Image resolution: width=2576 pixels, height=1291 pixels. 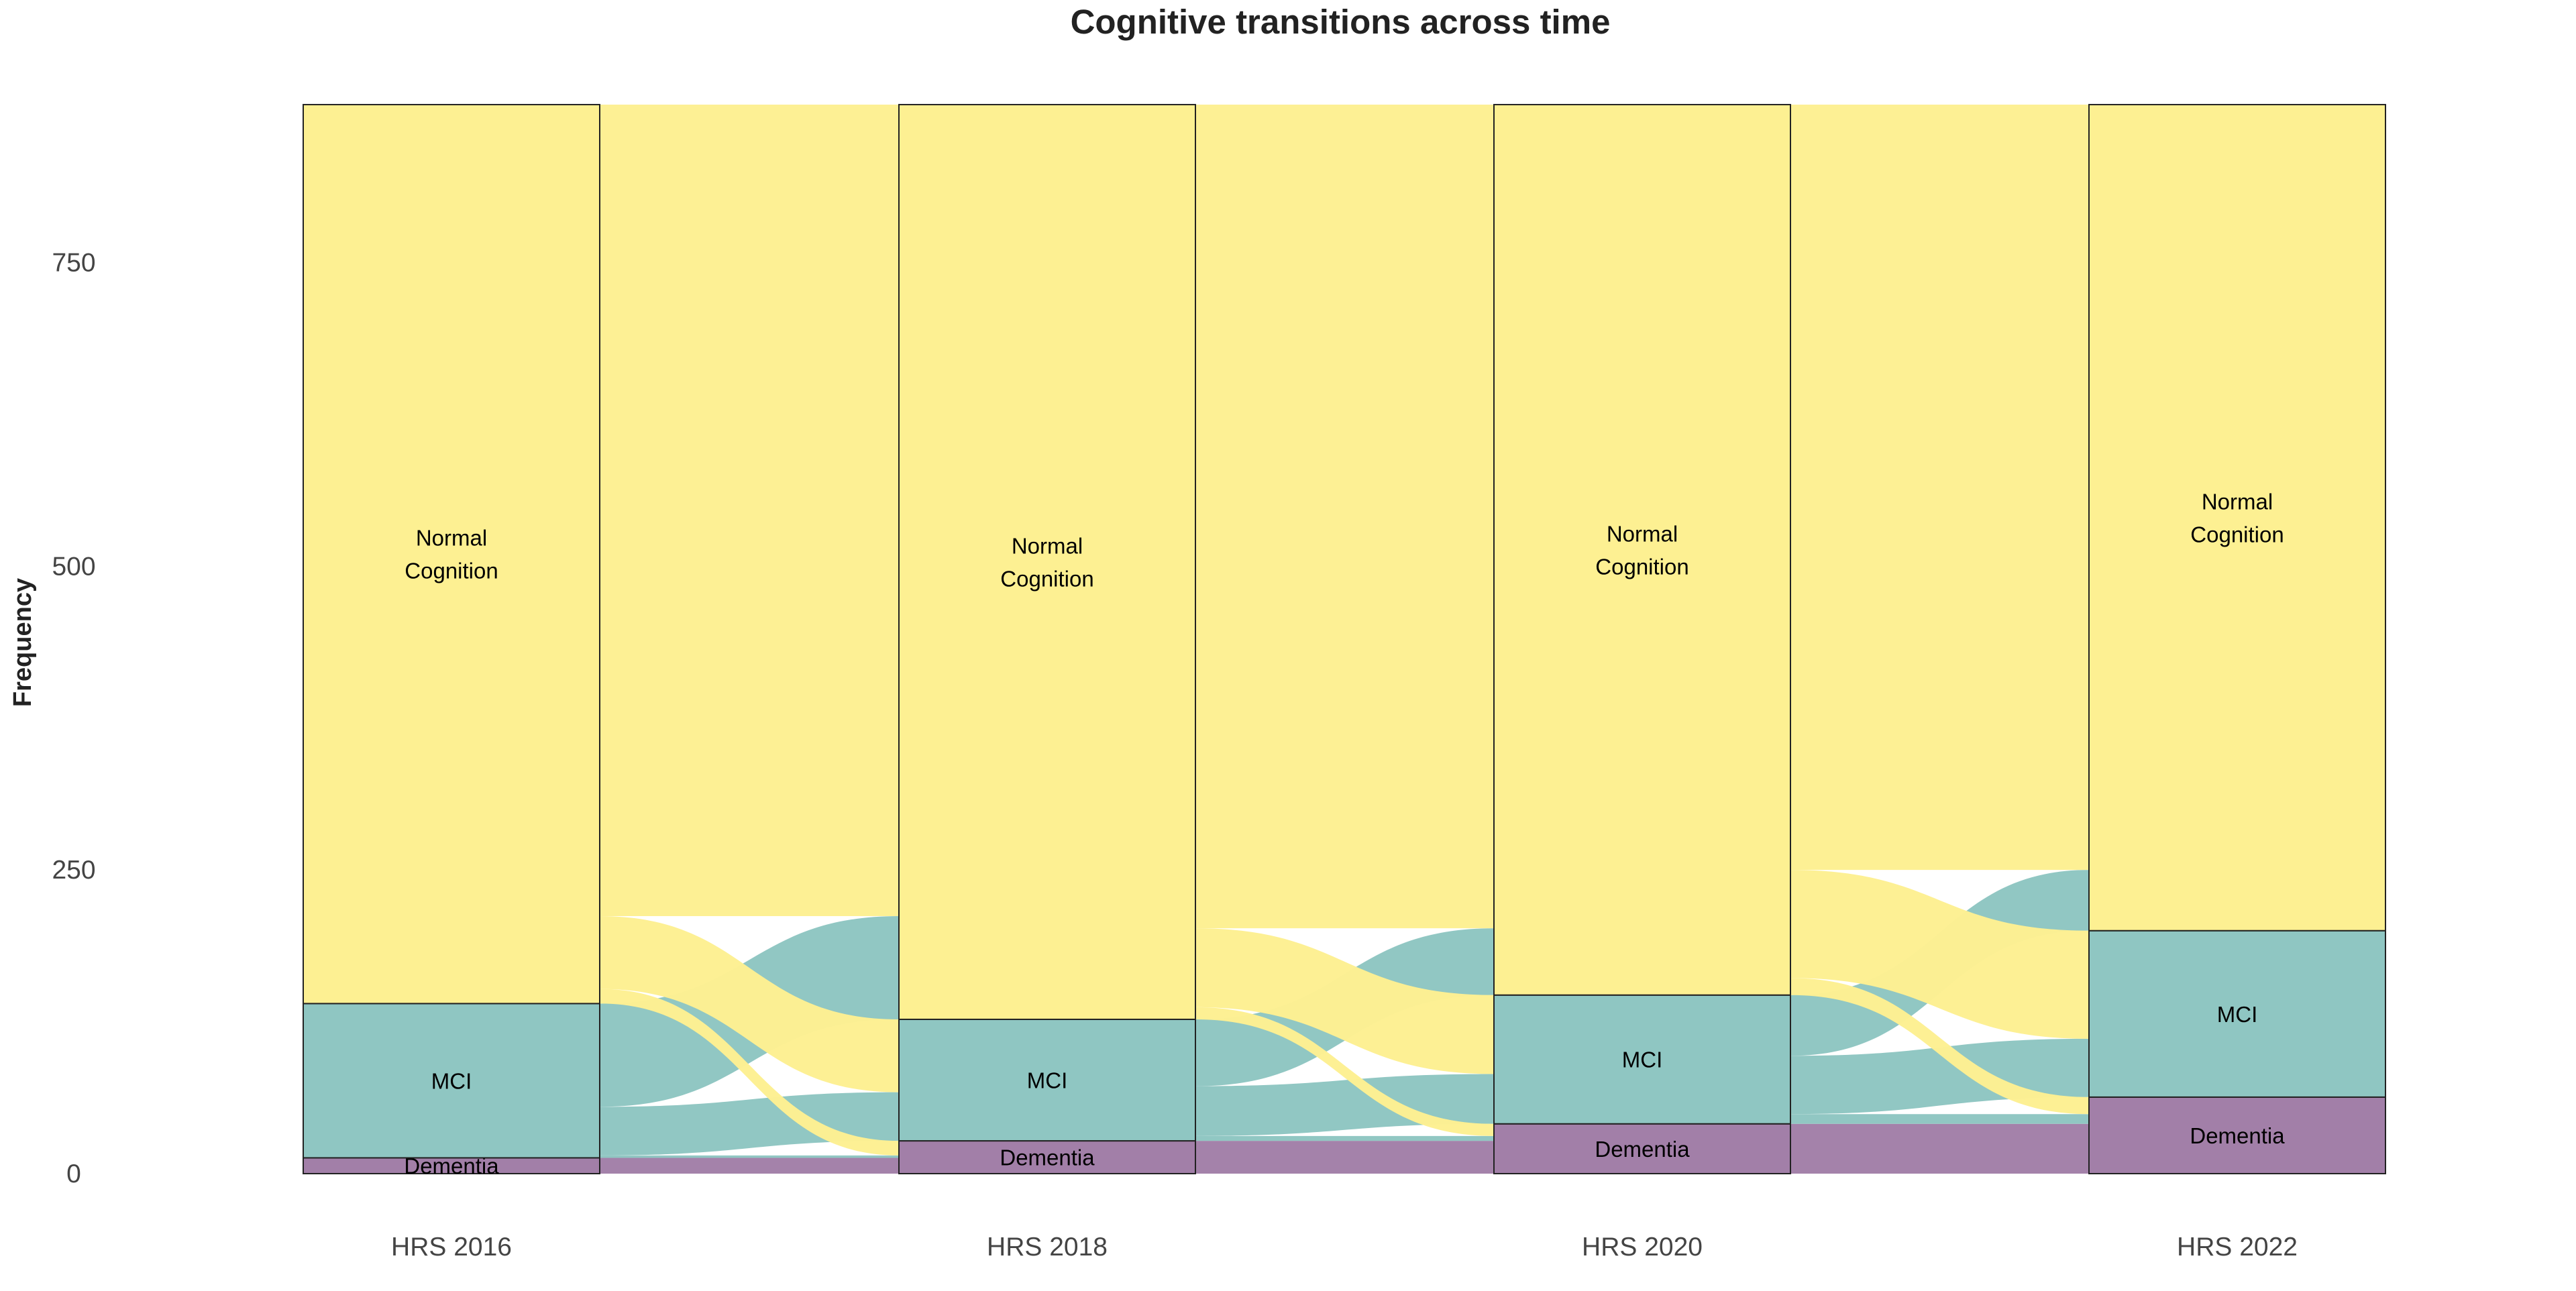 I want to click on stratum-label-2-mci: MCI, so click(x=1642, y=1060).